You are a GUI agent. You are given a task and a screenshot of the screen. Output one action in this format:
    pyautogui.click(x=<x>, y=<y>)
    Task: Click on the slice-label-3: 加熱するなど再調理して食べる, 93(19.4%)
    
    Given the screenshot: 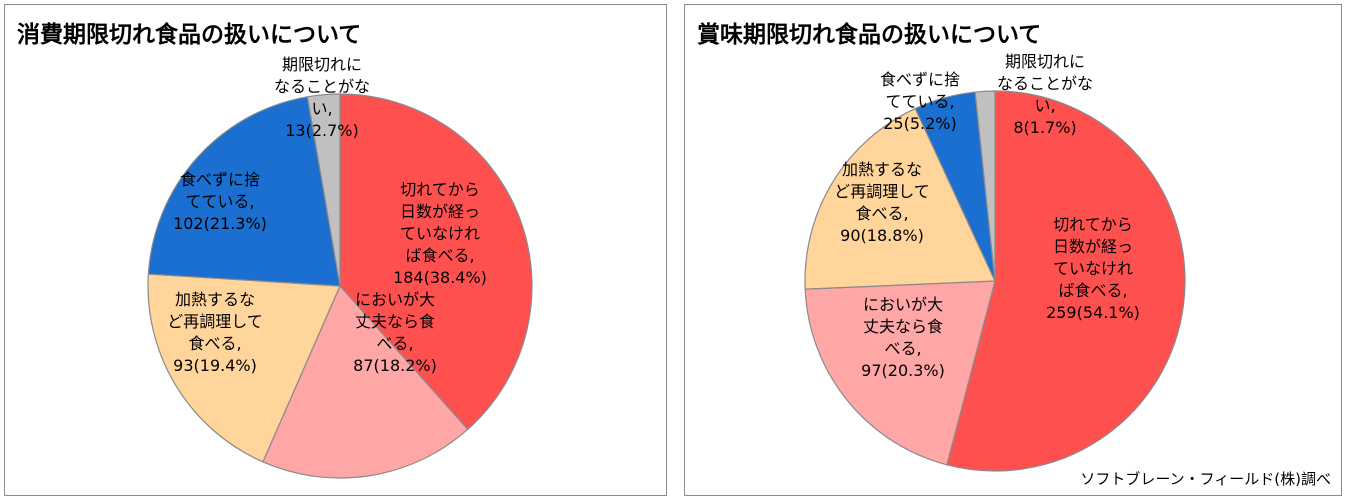 What is the action you would take?
    pyautogui.click(x=215, y=332)
    